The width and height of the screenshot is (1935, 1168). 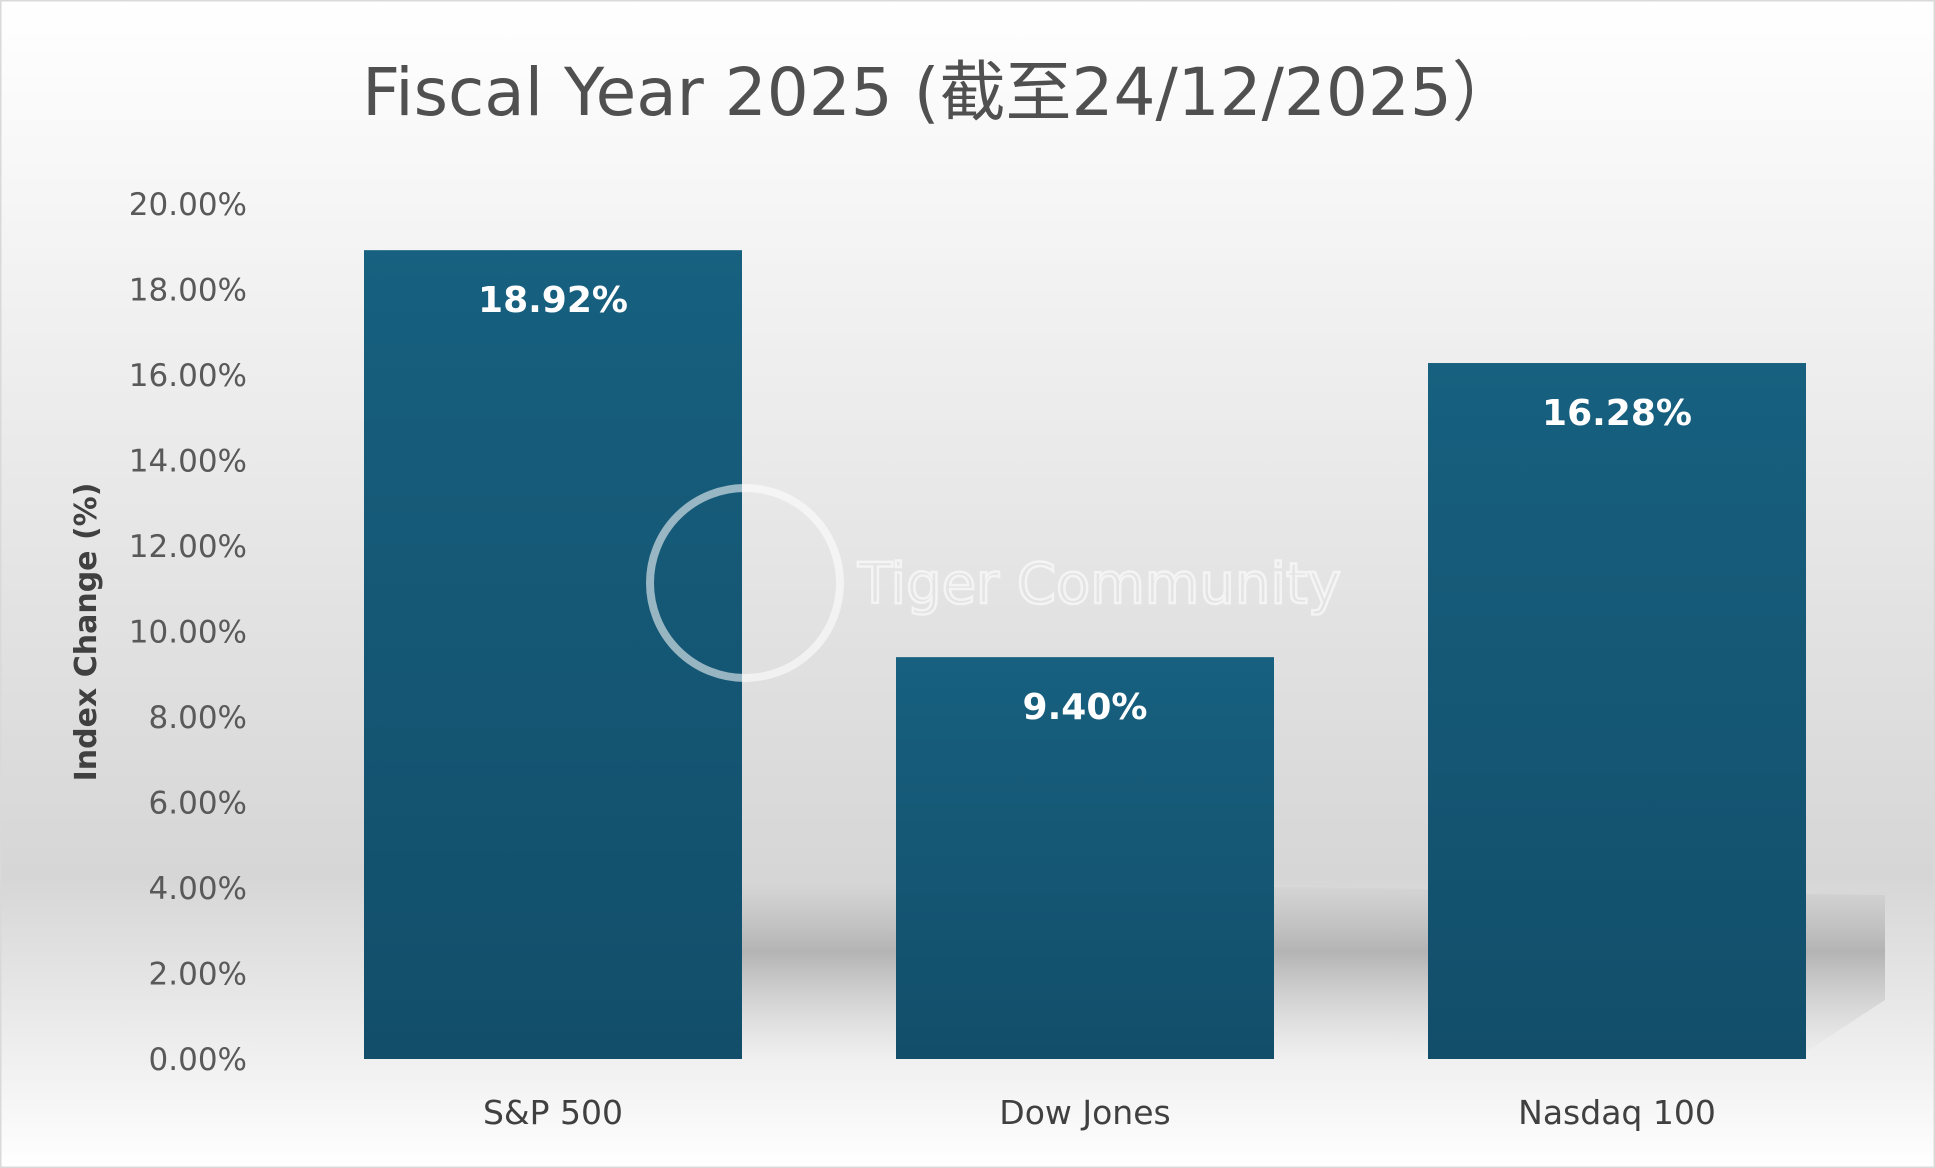 I want to click on y-tick-label: 14.00%, so click(x=188, y=462).